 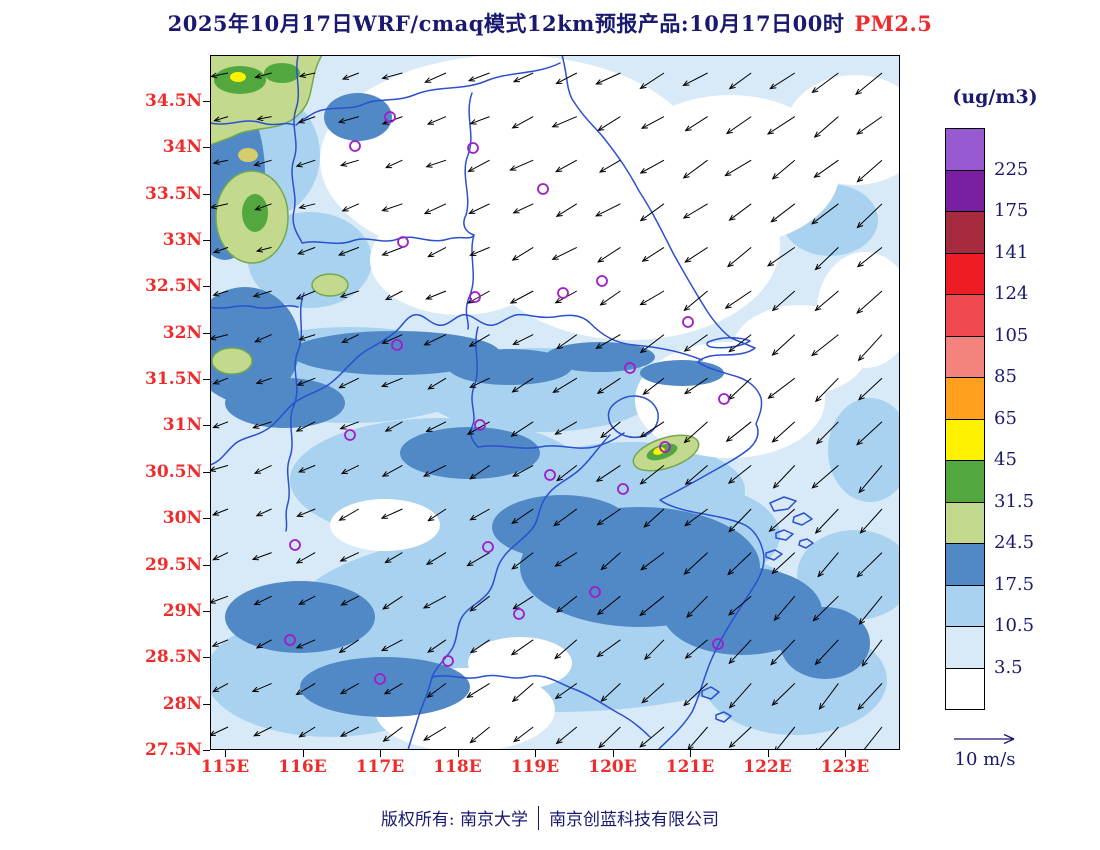 What do you see at coordinates (1014, 584) in the screenshot?
I see `colorbar-level-label: 17.5` at bounding box center [1014, 584].